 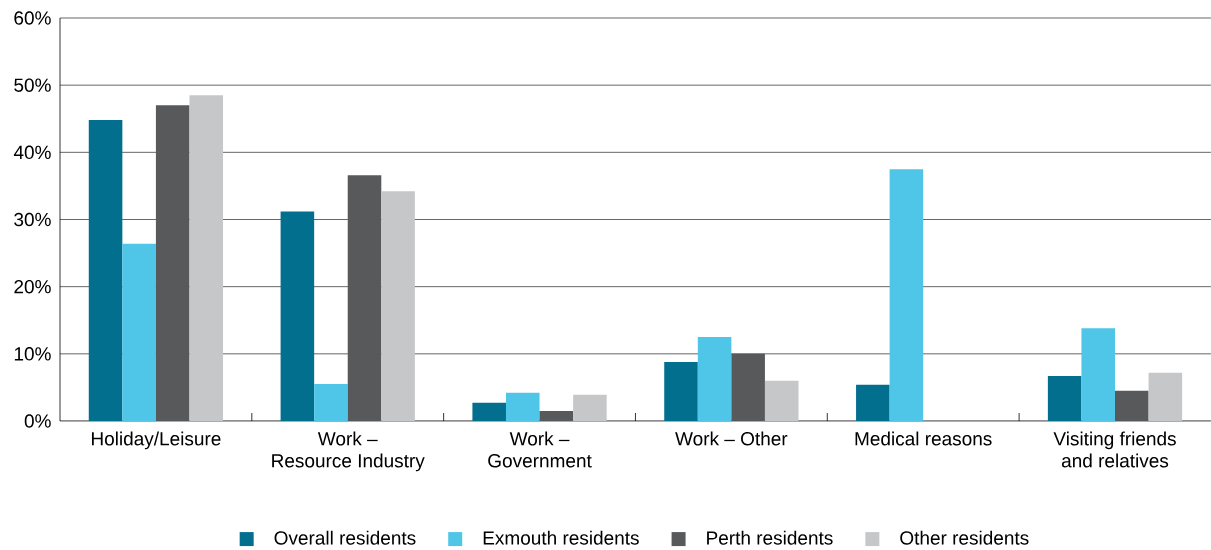 I want to click on legend-label: Other residents, so click(x=964, y=537).